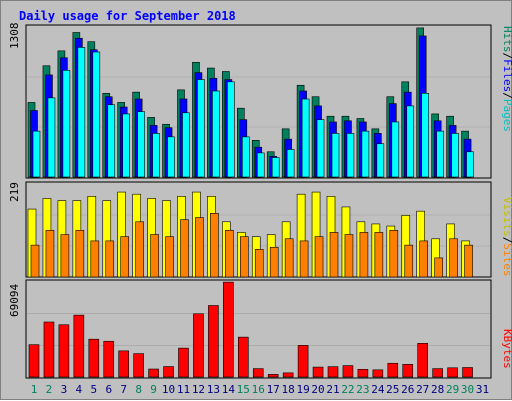 This screenshot has height=401, width=512. I want to click on top-legend: Hits/Files/Pages, so click(506, 79).